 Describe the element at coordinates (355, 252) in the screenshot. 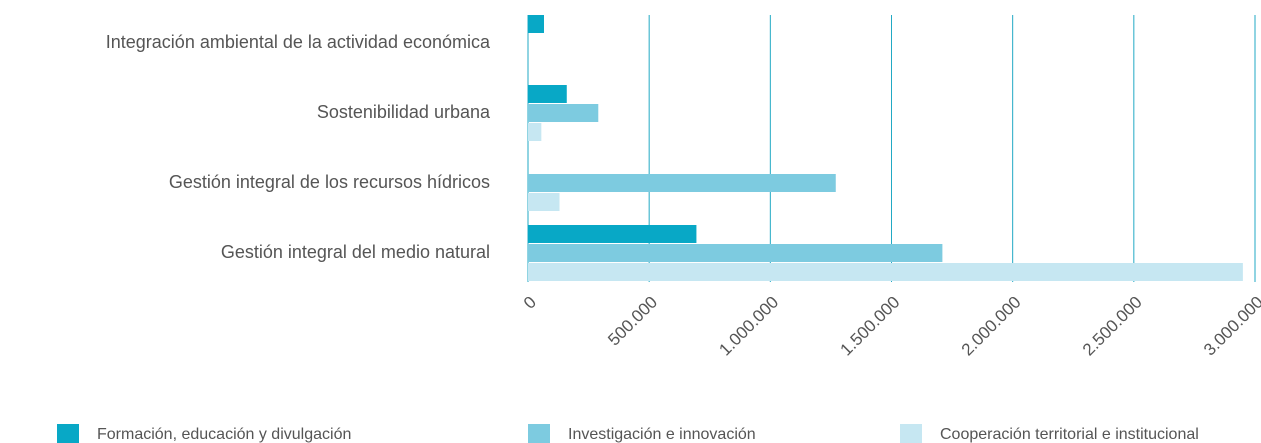

I see `y-tick-label: Gestión integral del medio natural` at that location.